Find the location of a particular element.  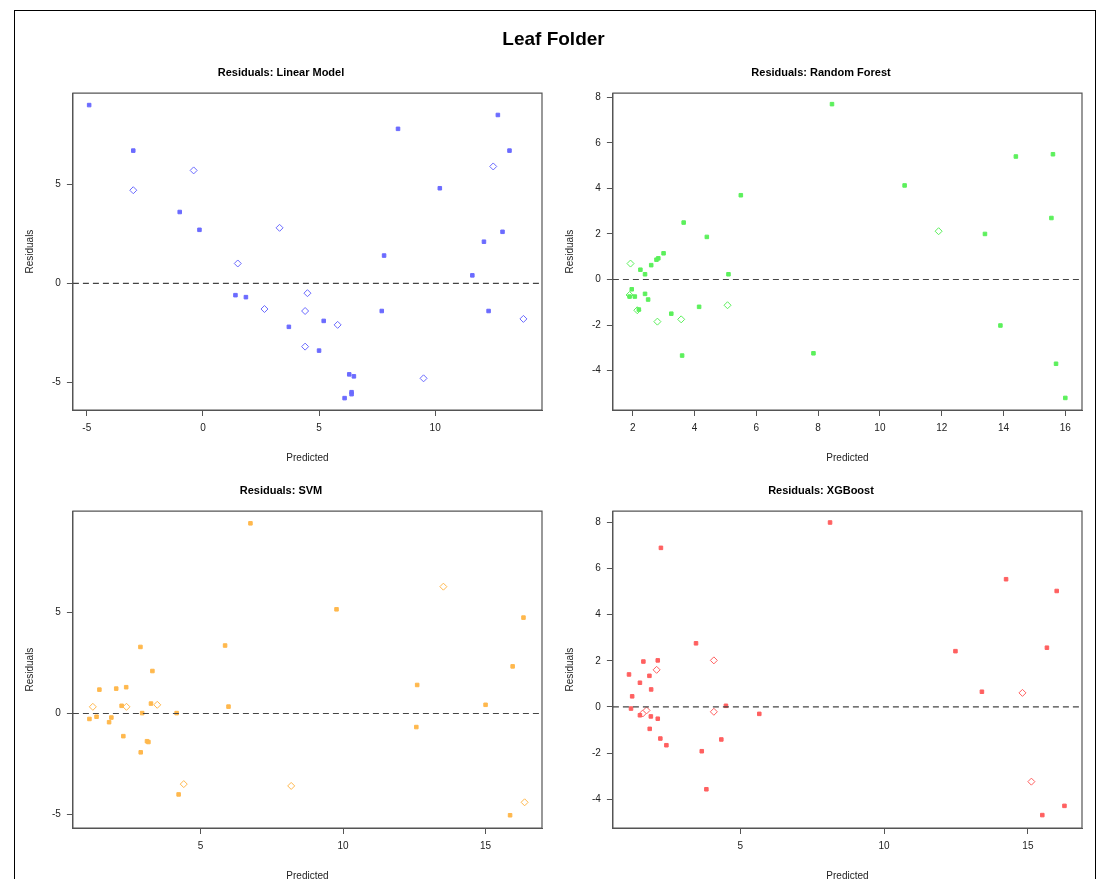

x-tick-label: 2 is located at coordinates (632, 427).